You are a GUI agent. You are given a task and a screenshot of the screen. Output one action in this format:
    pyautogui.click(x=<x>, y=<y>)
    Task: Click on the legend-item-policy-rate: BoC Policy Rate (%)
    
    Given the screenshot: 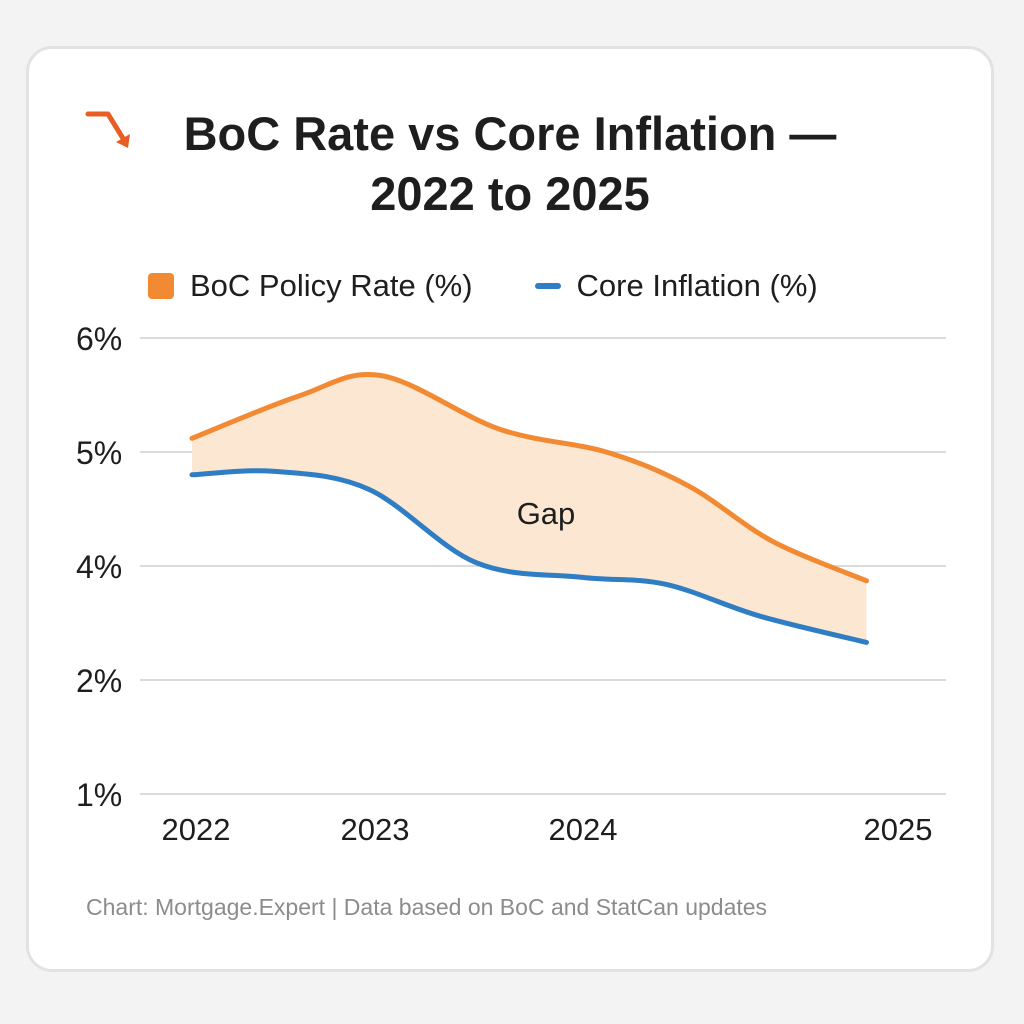 What is the action you would take?
    pyautogui.click(x=310, y=286)
    